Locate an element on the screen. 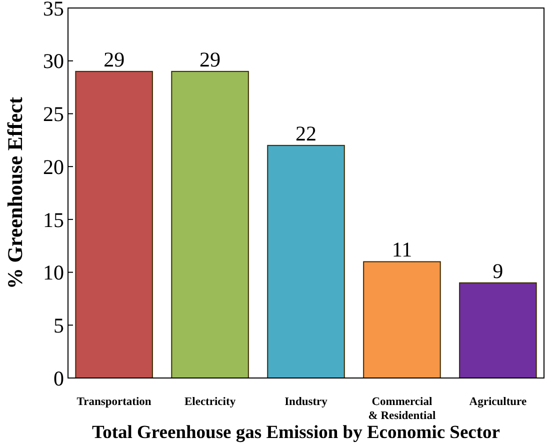 The image size is (548, 446). y-tick-label: 10 is located at coordinates (53, 272).